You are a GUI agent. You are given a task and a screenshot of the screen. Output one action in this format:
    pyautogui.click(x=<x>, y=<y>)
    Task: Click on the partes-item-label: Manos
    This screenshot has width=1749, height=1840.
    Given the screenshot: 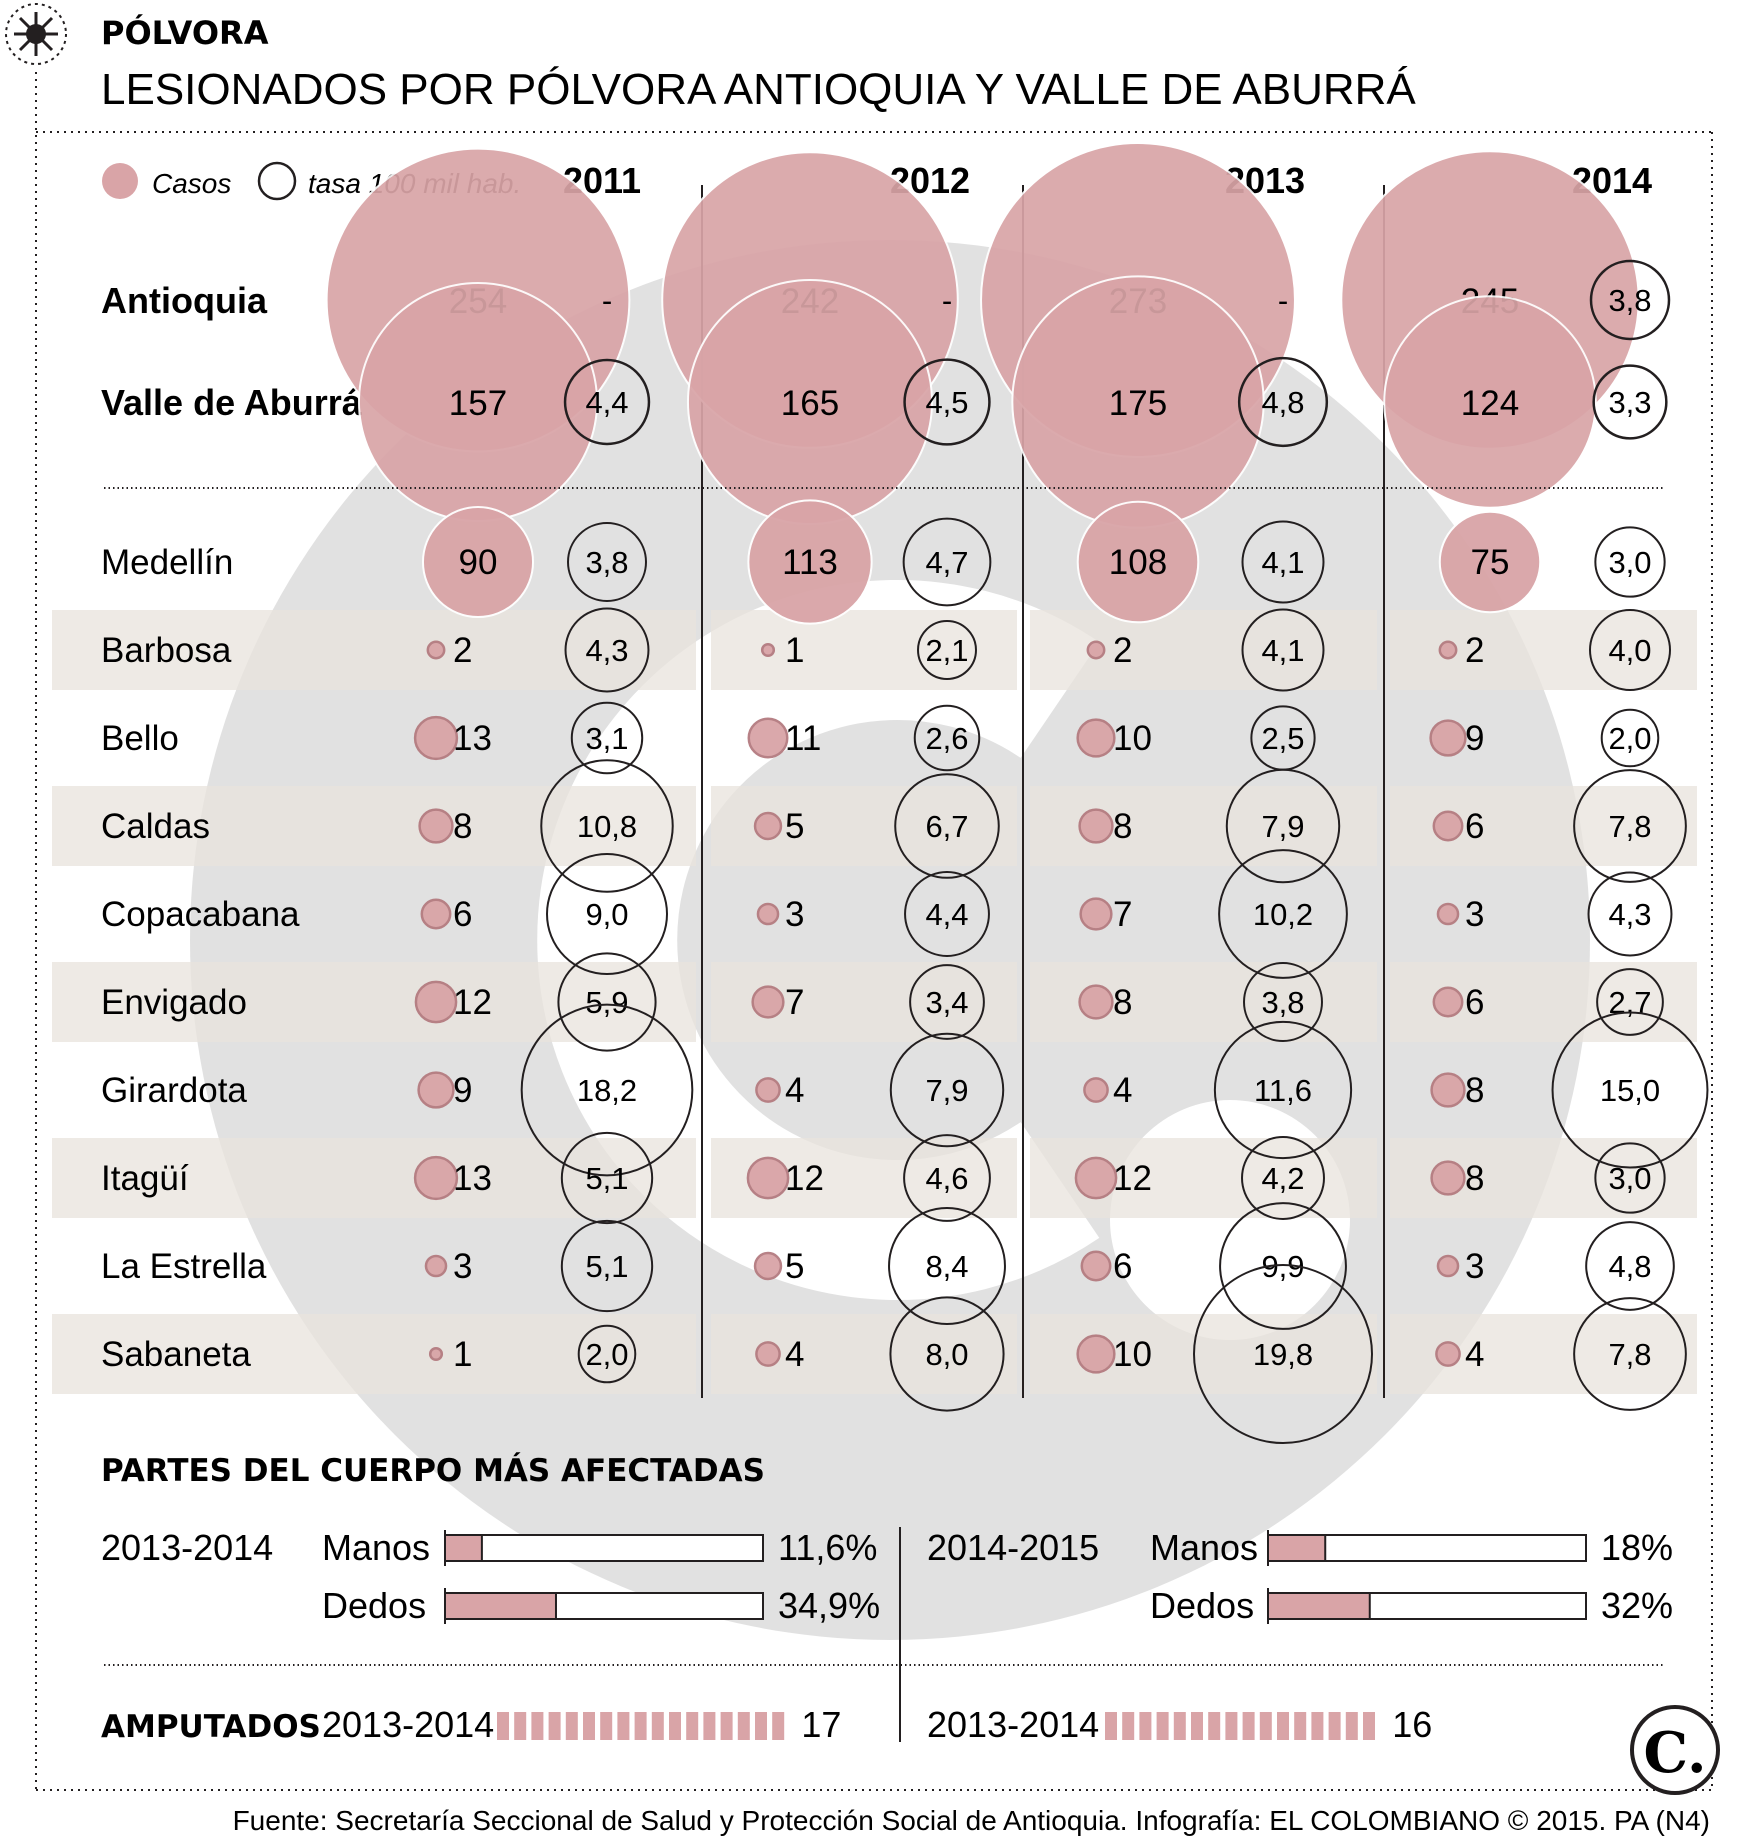 What is the action you would take?
    pyautogui.click(x=1204, y=1547)
    